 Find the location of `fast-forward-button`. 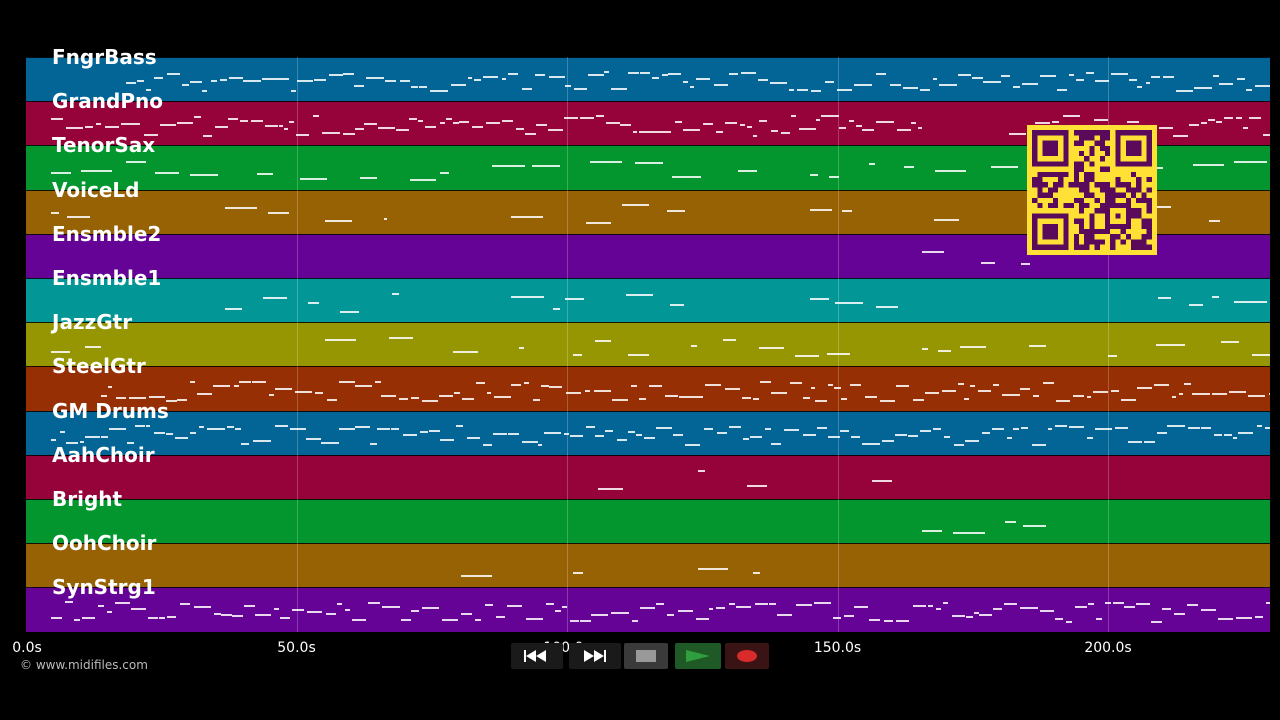

fast-forward-button is located at coordinates (595, 656).